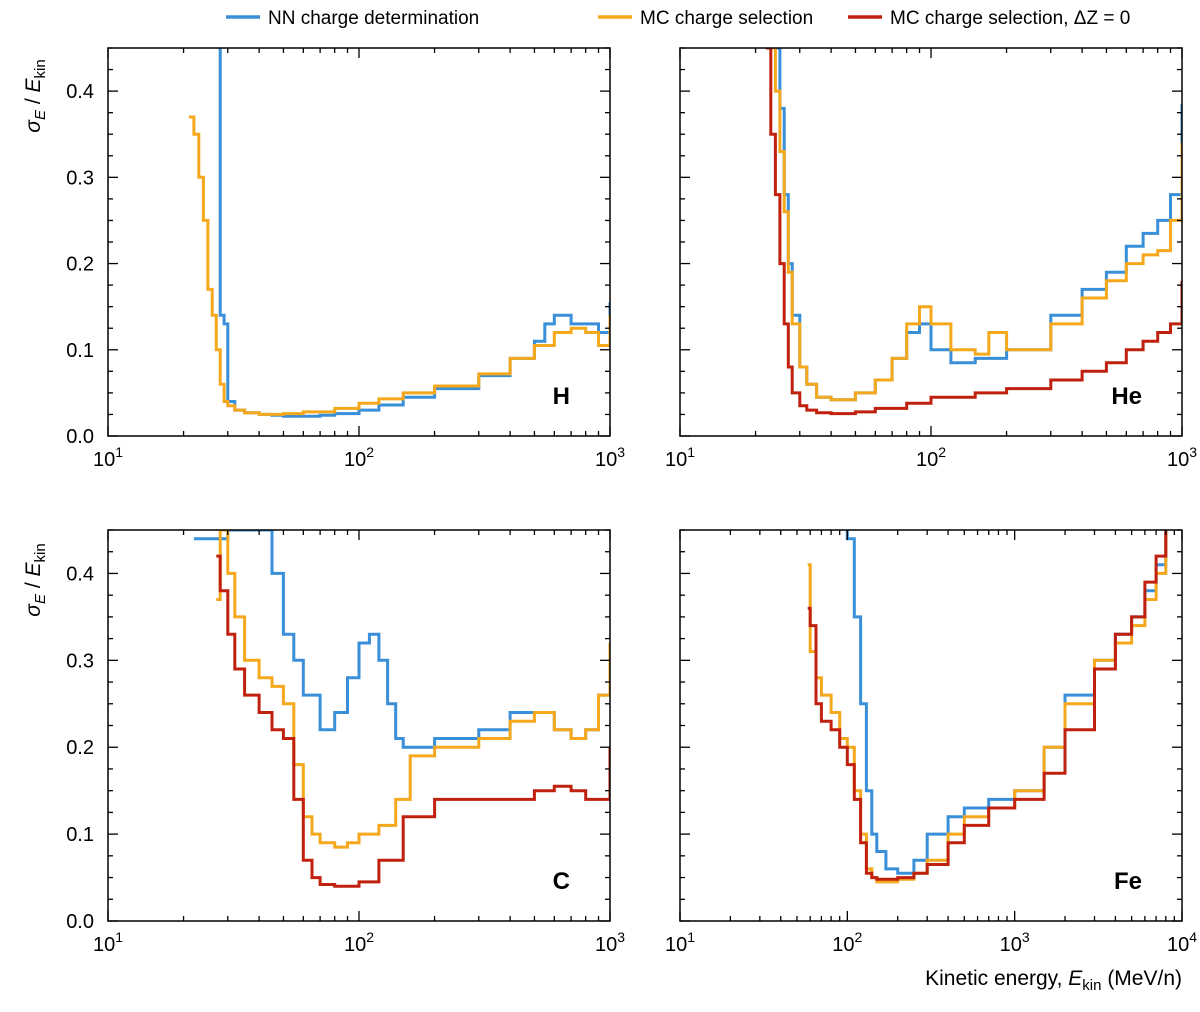  What do you see at coordinates (726, 18) in the screenshot?
I see `legend-label: MC charge selection` at bounding box center [726, 18].